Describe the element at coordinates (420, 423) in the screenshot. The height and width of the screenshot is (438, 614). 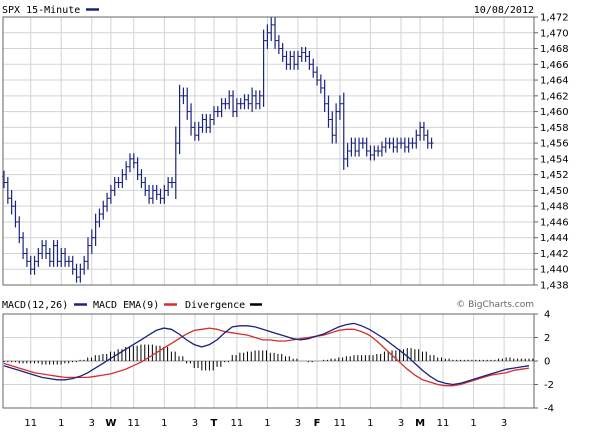
I see `x-tick-label: M` at that location.